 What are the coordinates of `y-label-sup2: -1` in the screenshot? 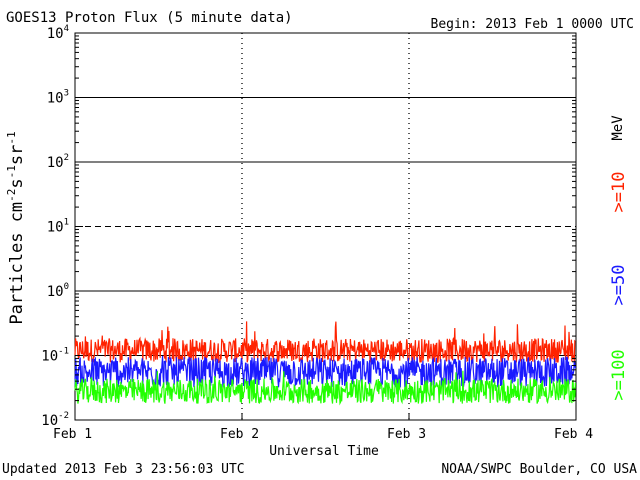 It's located at (11, 171).